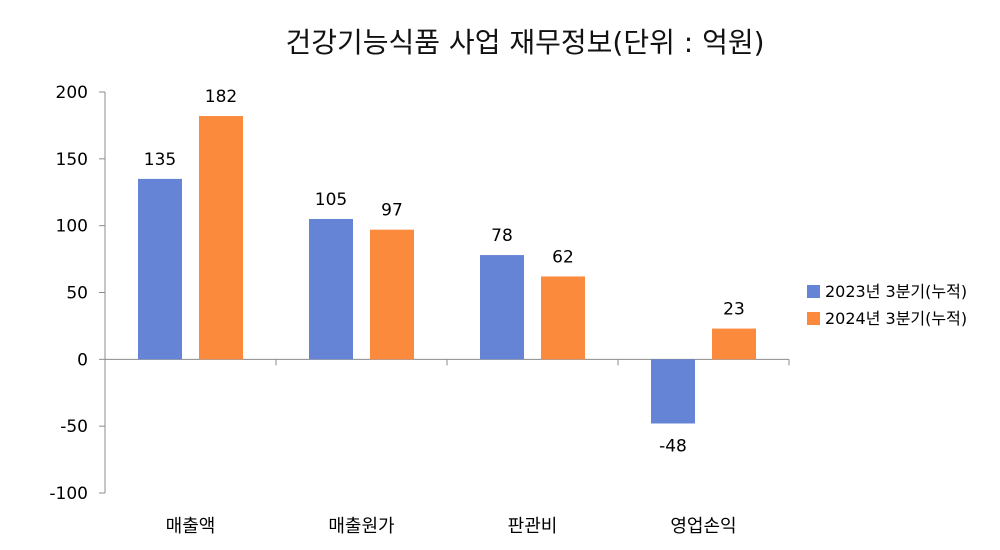 The image size is (1000, 550). I want to click on y-tick-label: 200, so click(72, 93).